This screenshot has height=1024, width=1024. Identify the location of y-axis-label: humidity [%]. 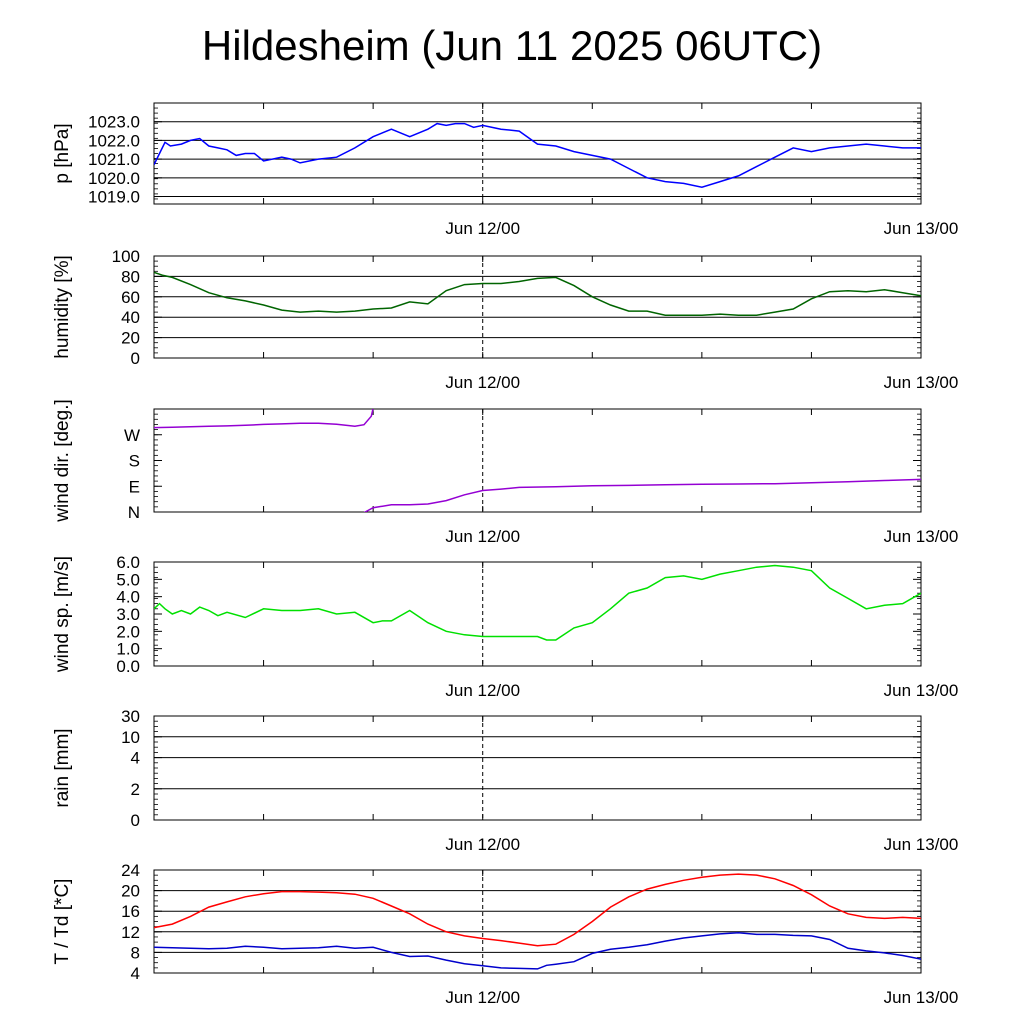
(62, 306).